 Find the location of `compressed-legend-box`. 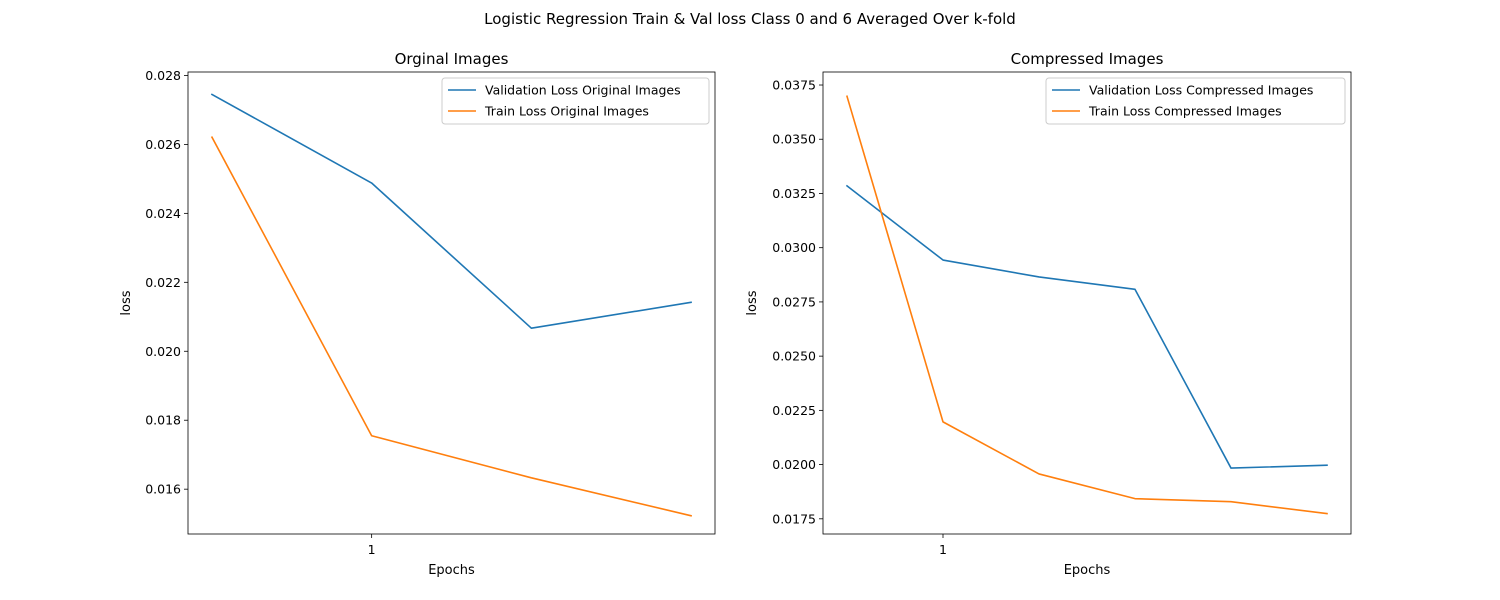

compressed-legend-box is located at coordinates (1195, 101).